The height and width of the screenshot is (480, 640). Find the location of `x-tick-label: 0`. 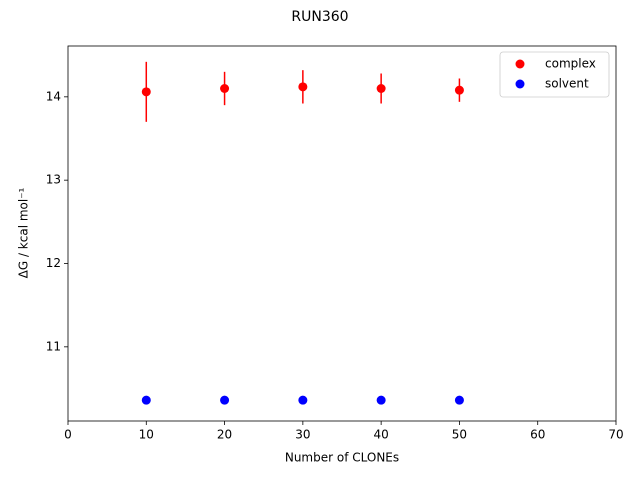

x-tick-label: 0 is located at coordinates (68, 435).